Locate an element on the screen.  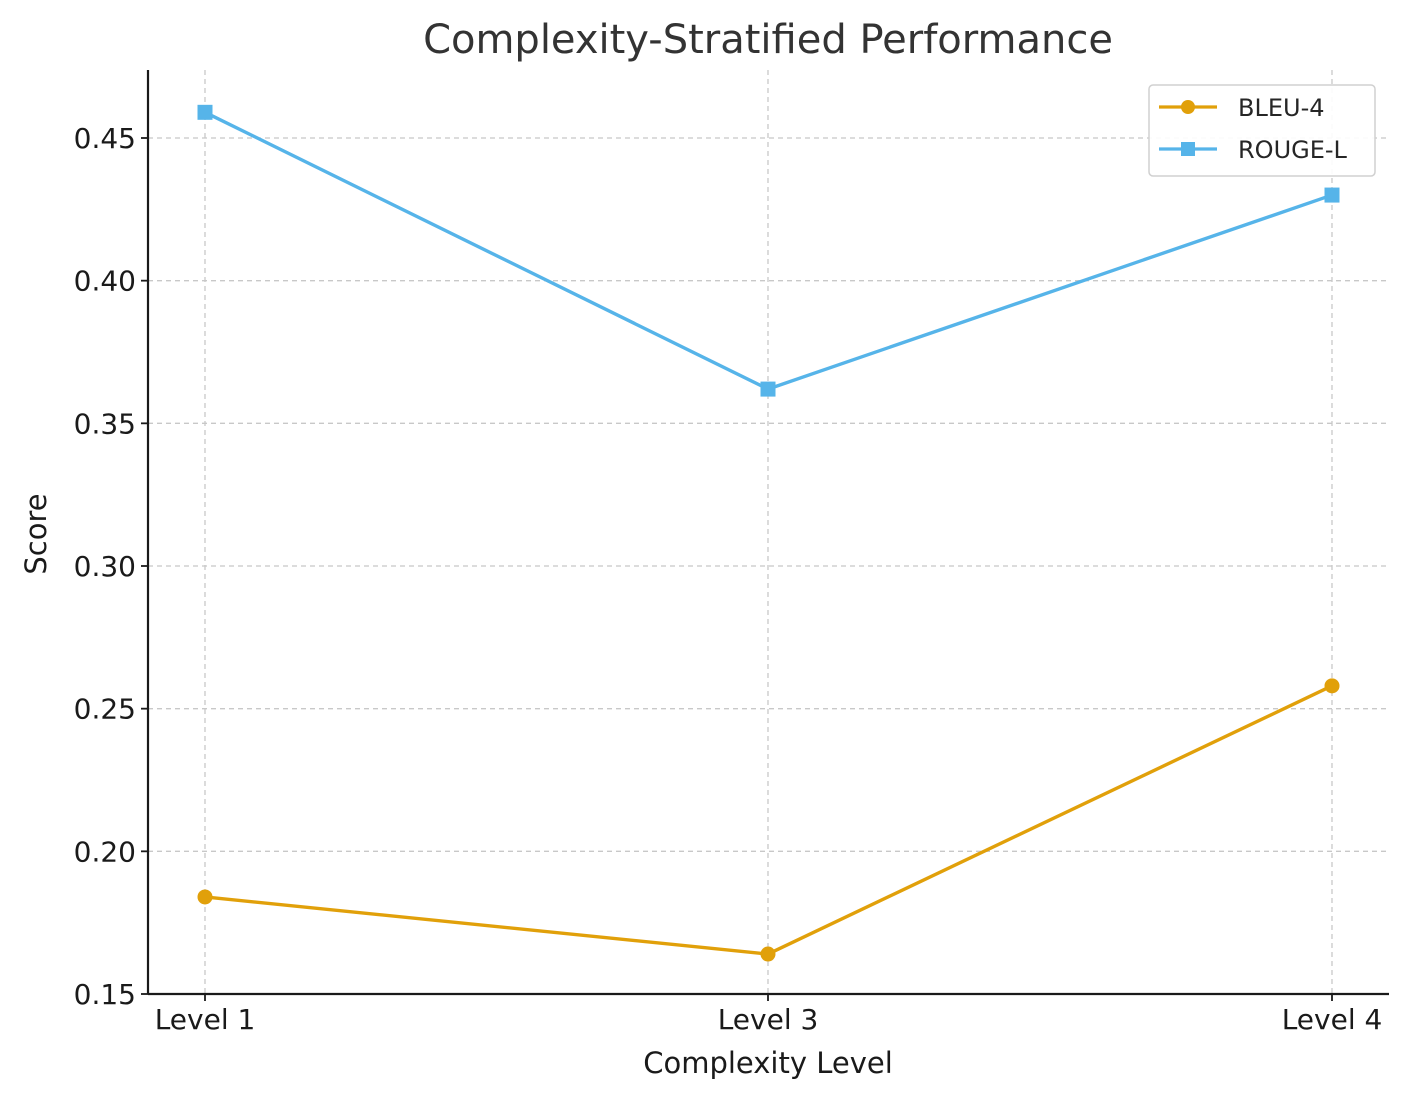
x-tick-label: Level 3 is located at coordinates (768, 1019).